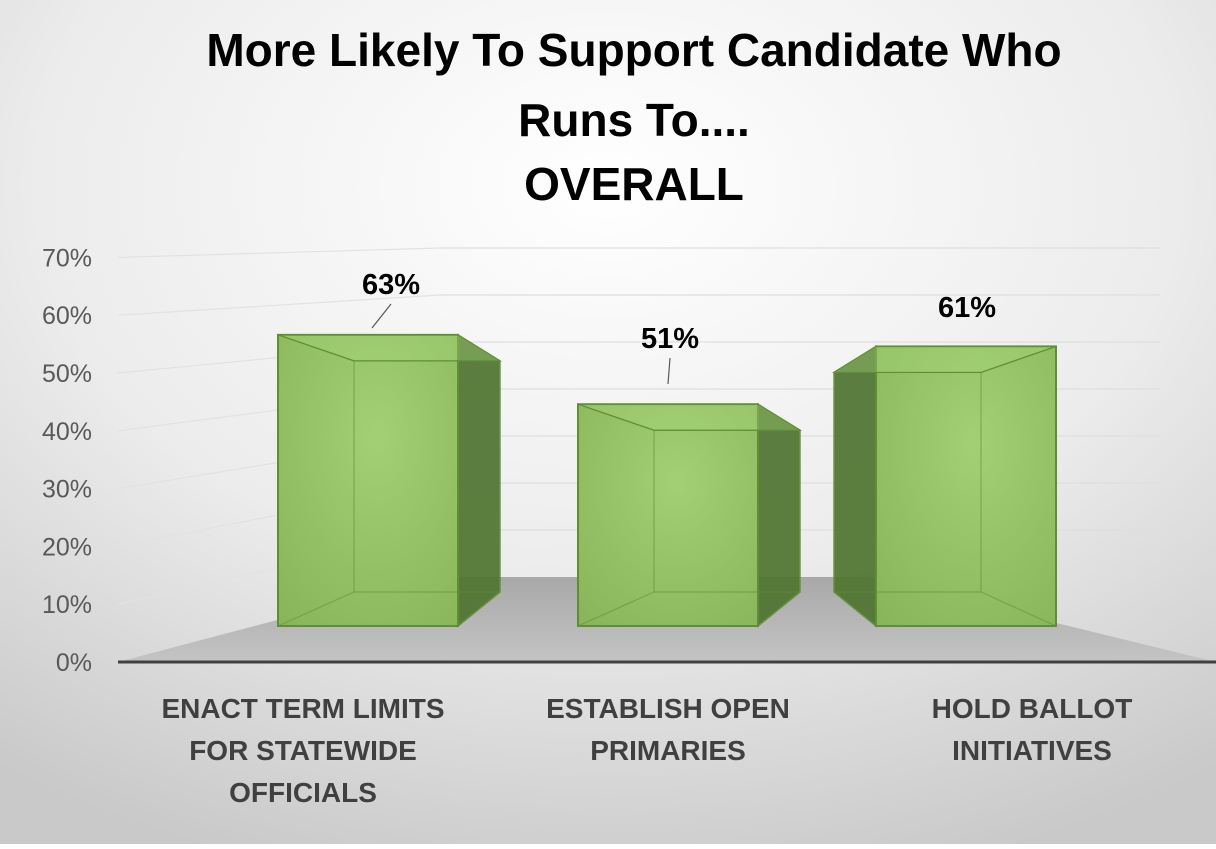 The width and height of the screenshot is (1216, 849). I want to click on y-tick-label: 30%, so click(67, 490).